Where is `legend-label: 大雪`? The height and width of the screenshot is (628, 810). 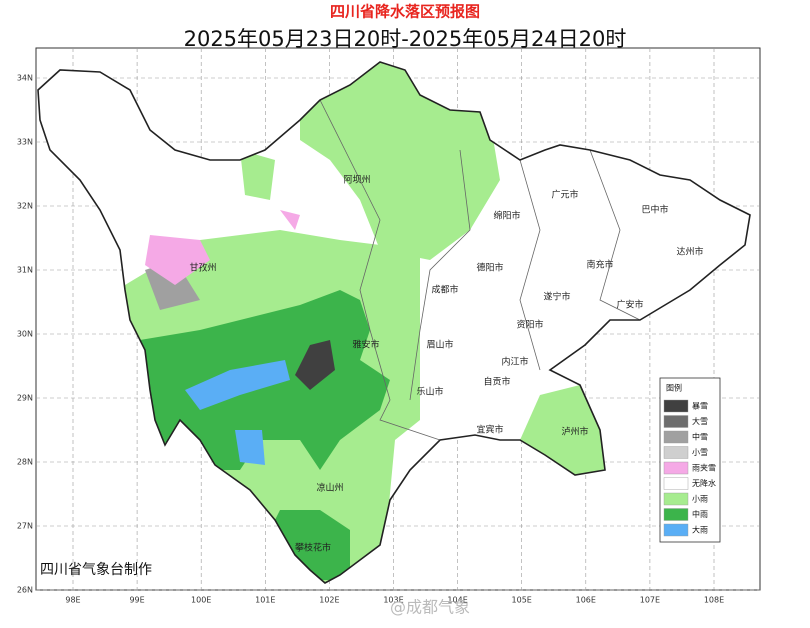 legend-label: 大雪 is located at coordinates (700, 421).